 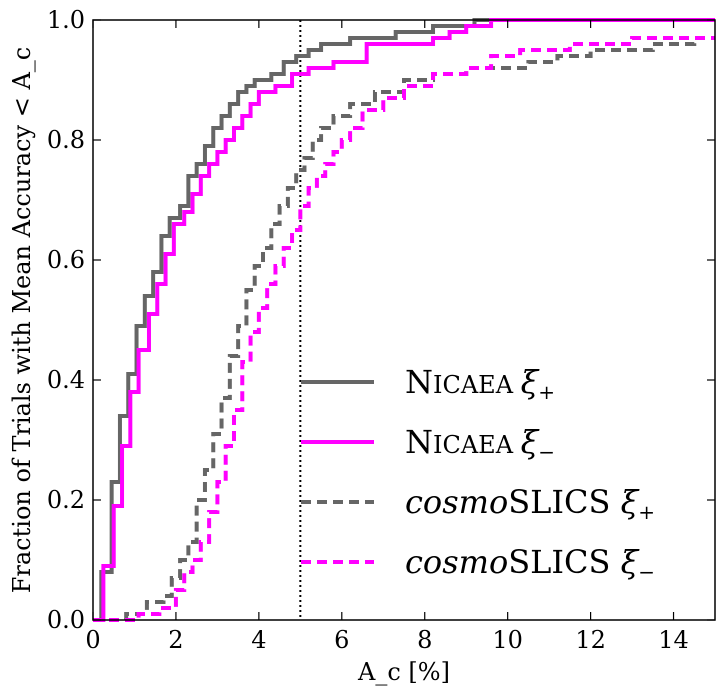 I want to click on y-tick-label: 0.6, so click(x=66, y=260).